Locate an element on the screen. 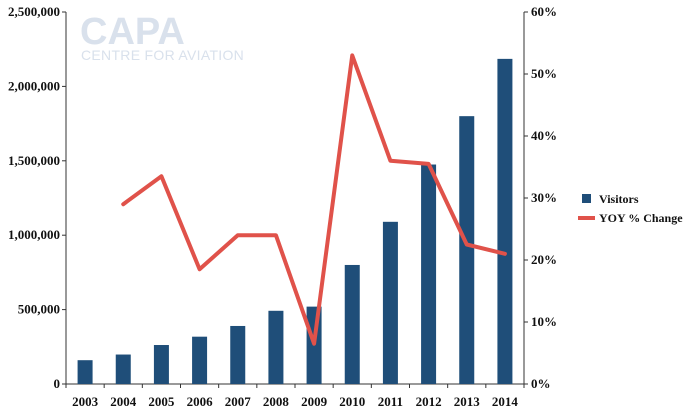  y-right-tick-label: 0% is located at coordinates (541, 383).